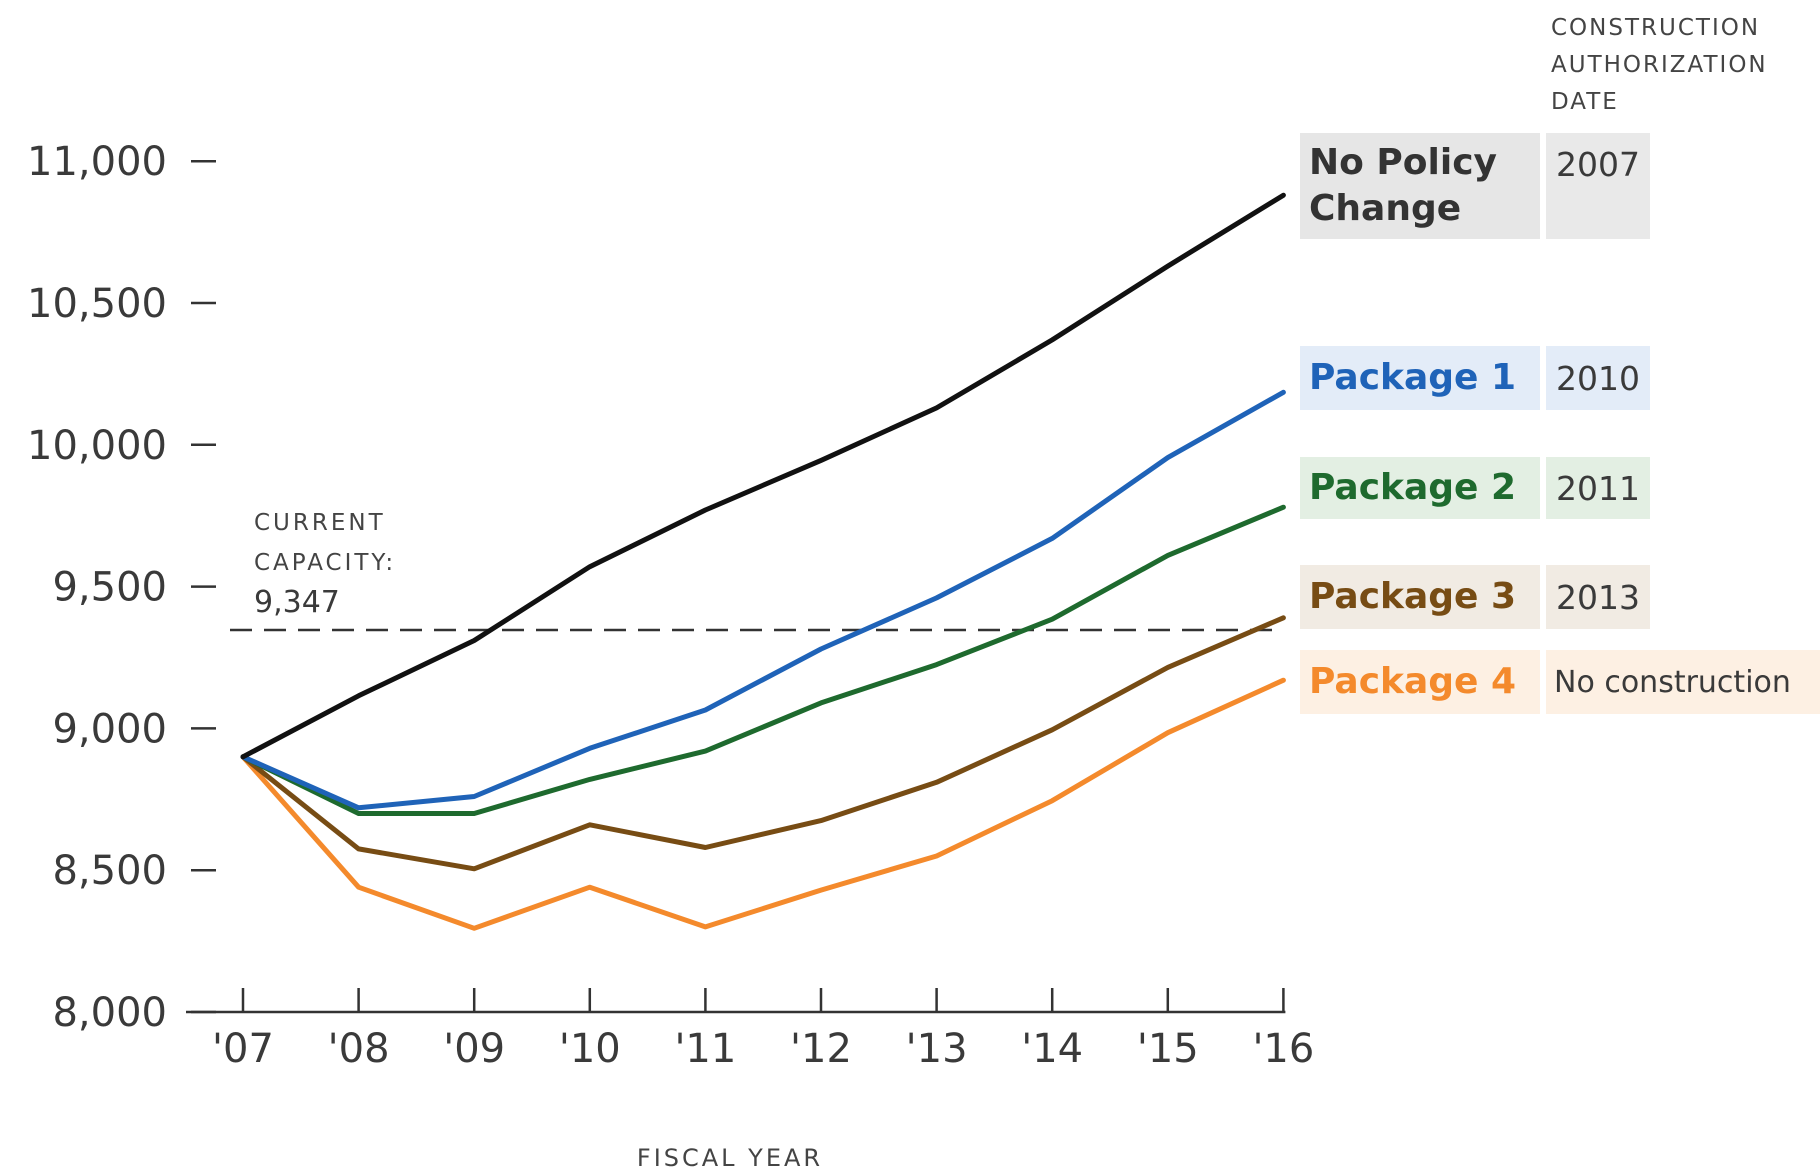  What do you see at coordinates (1168, 1049) in the screenshot?
I see `x-tick-label: '15` at bounding box center [1168, 1049].